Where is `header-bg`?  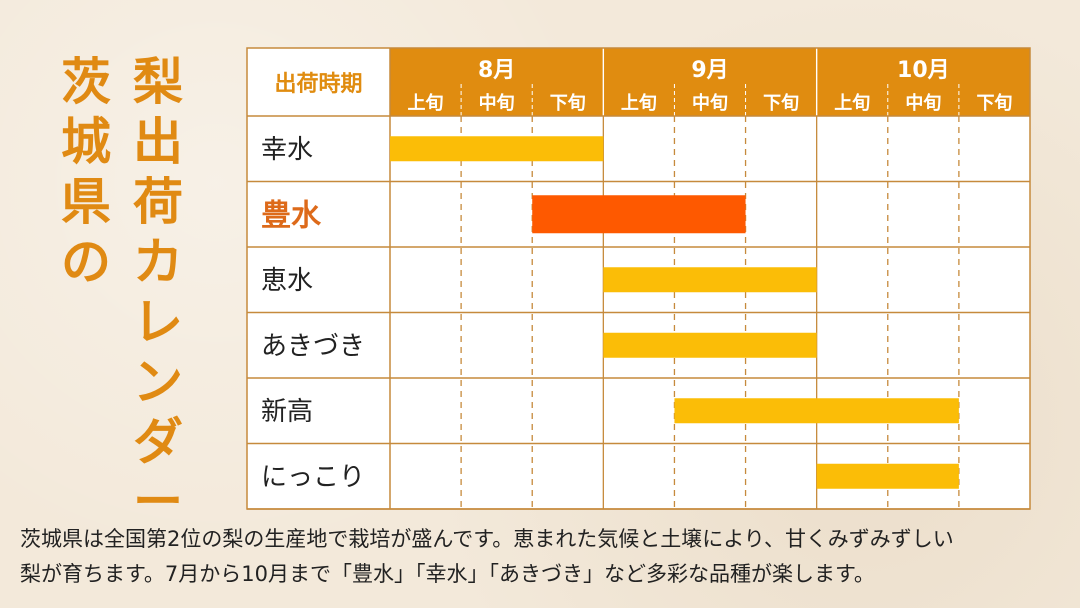 header-bg is located at coordinates (710, 82).